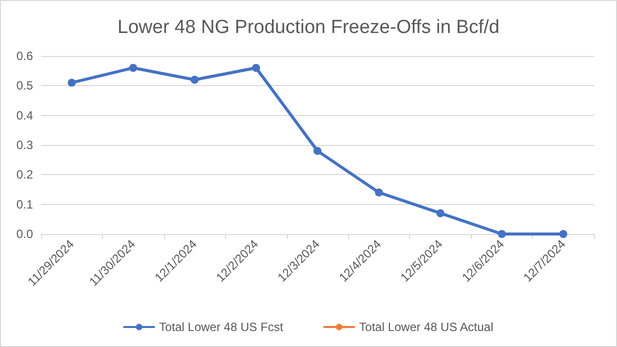  I want to click on chart-title: Lower 48 NG Production Freeze-Offs in Bcf/d, so click(309, 27).